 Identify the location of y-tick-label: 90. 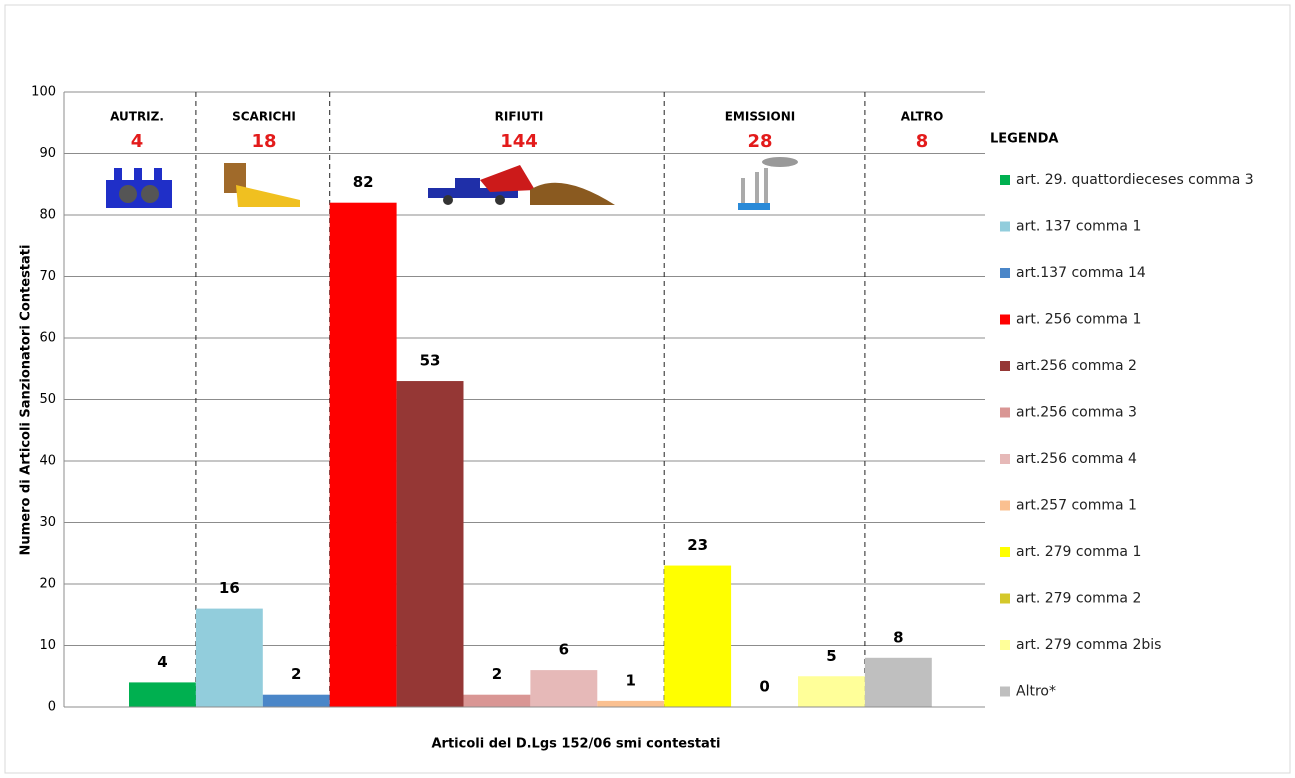
(47, 153).